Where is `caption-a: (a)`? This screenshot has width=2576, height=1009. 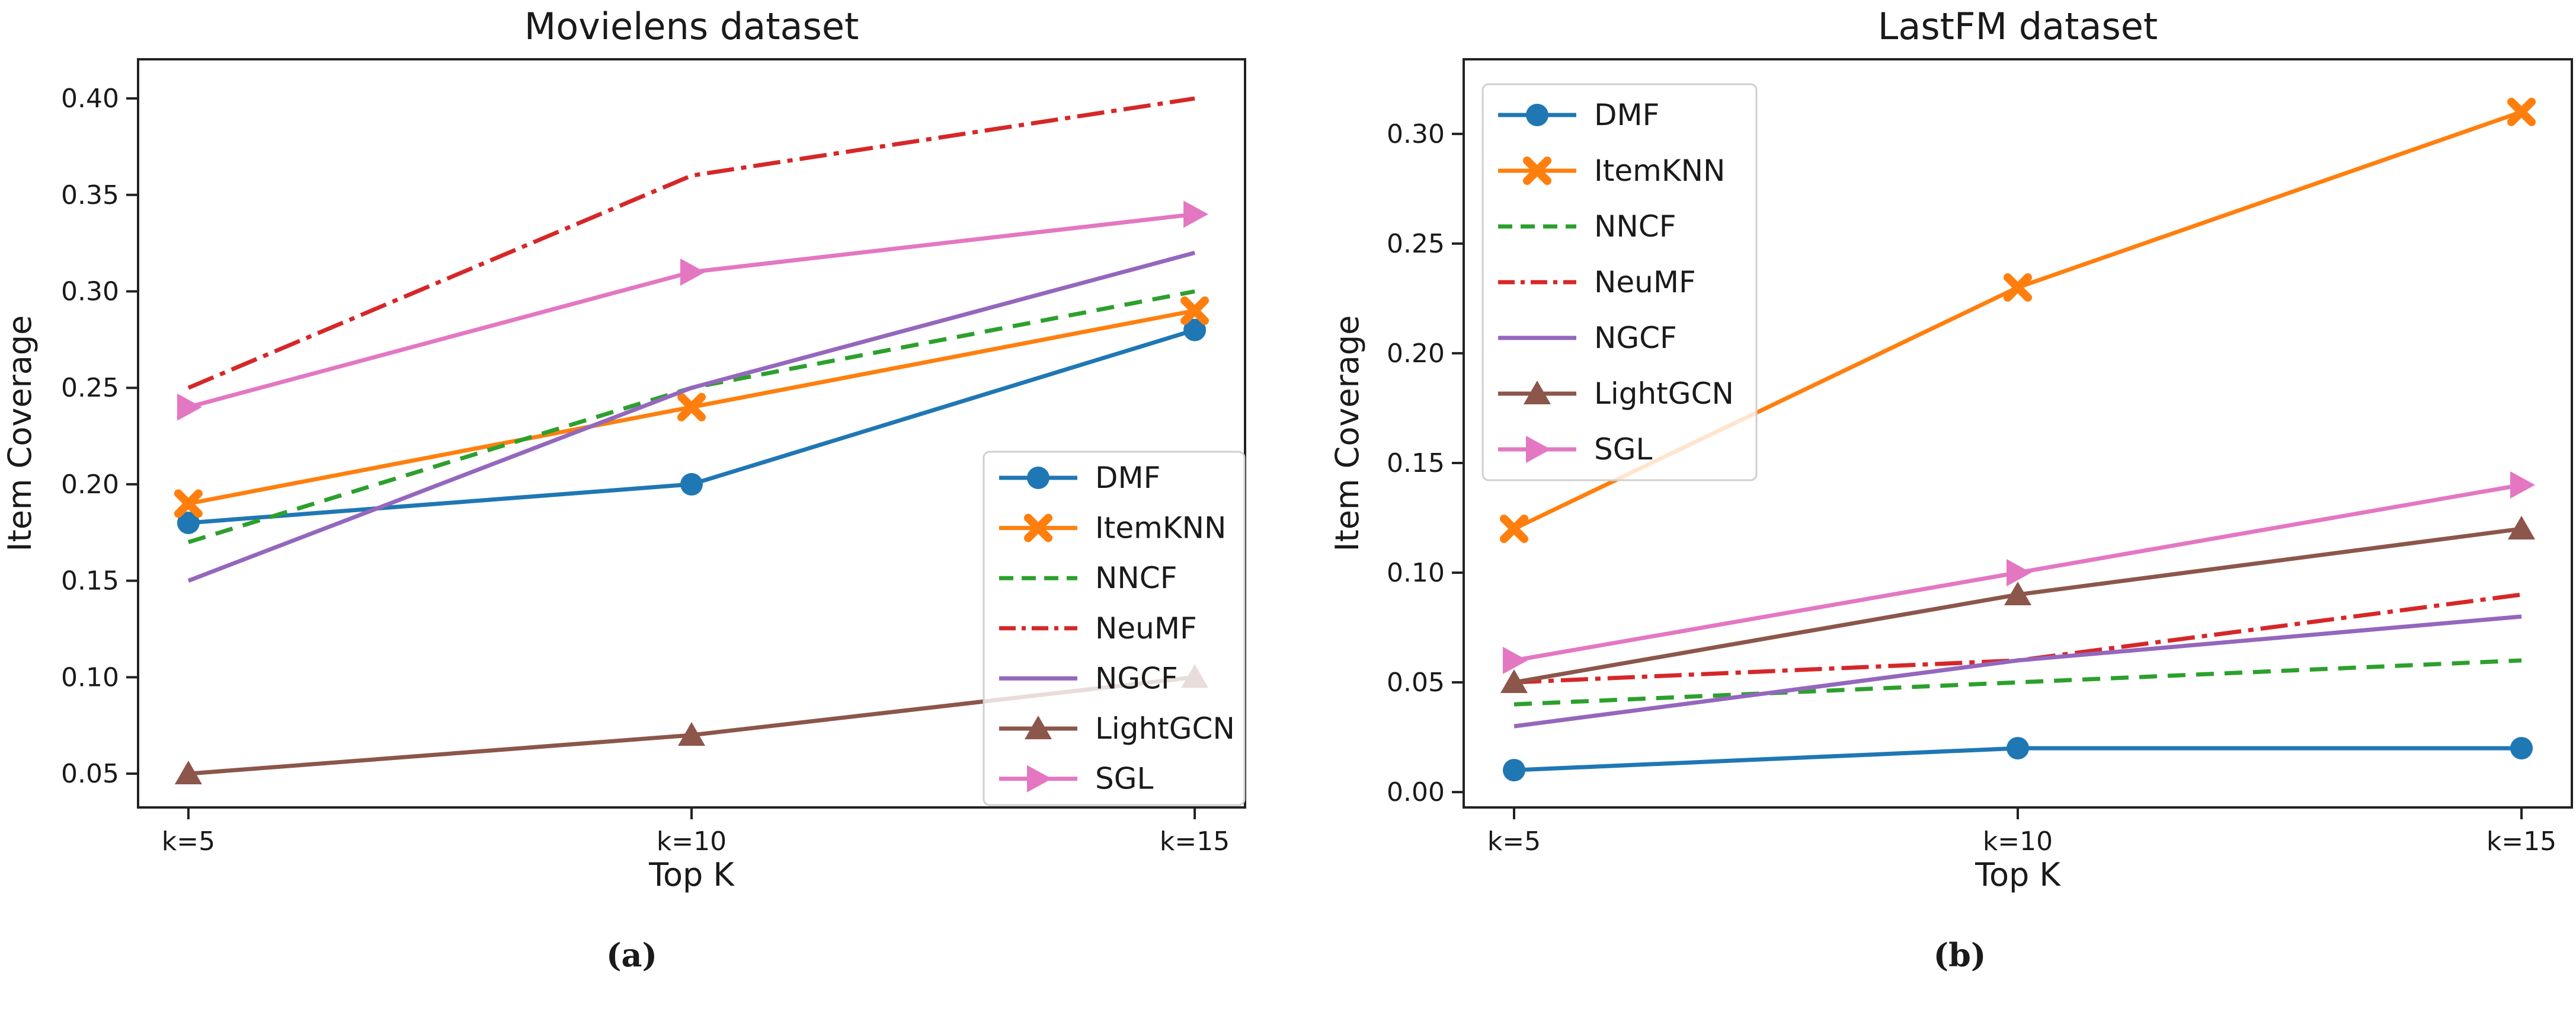 caption-a: (a) is located at coordinates (631, 955).